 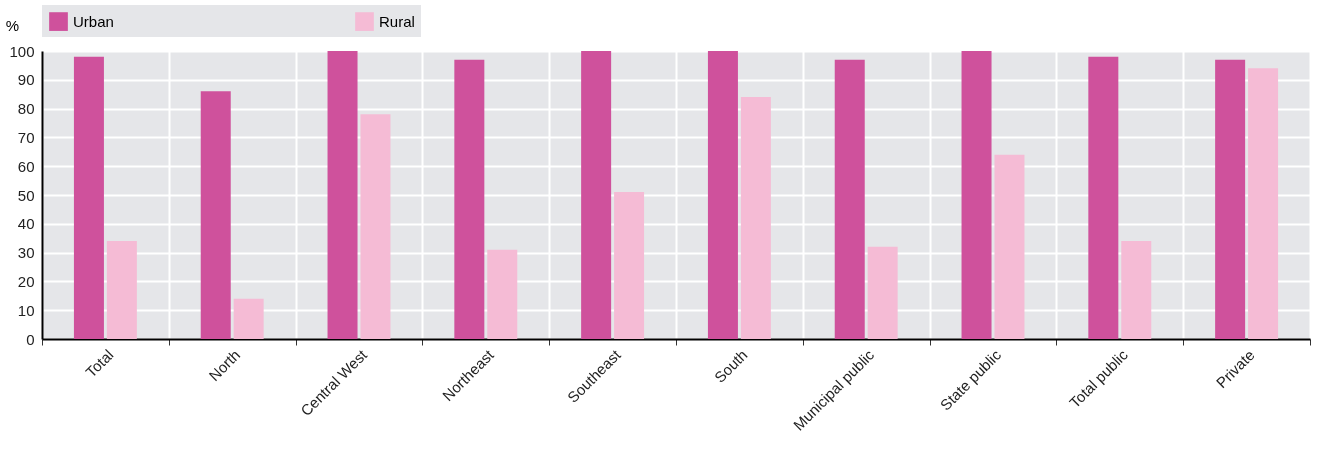 I want to click on y-tick-label: 50, so click(x=26, y=195).